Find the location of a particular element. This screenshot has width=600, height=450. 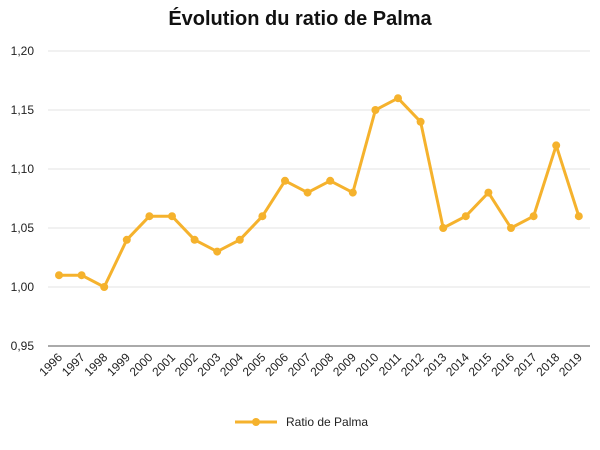

x-tick-label: 2000 is located at coordinates (141, 364).